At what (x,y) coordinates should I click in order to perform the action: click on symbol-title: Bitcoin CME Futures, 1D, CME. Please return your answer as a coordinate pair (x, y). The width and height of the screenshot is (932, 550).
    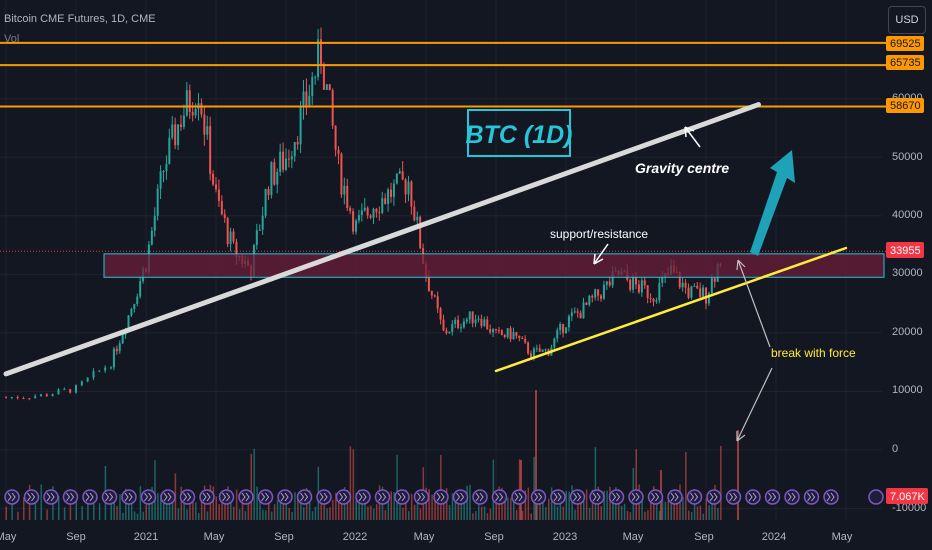
    Looking at the image, I should click on (80, 19).